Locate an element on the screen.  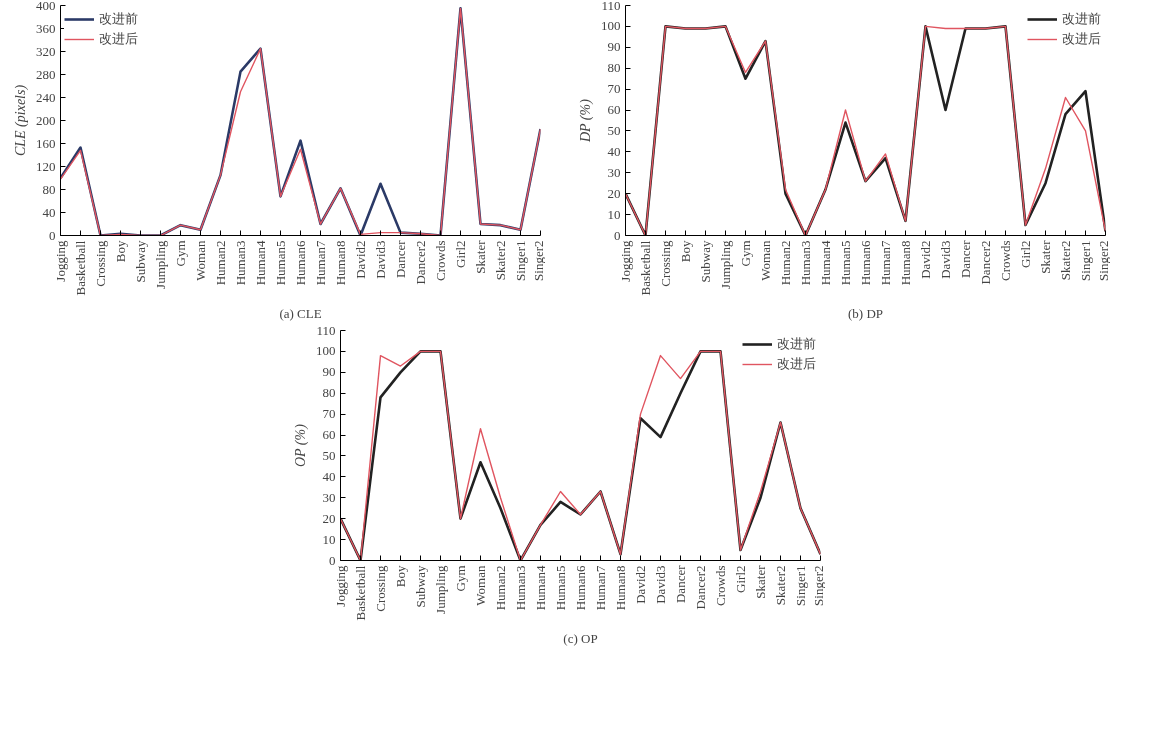
x-tick-label: Human2 is located at coordinates (500, 588).